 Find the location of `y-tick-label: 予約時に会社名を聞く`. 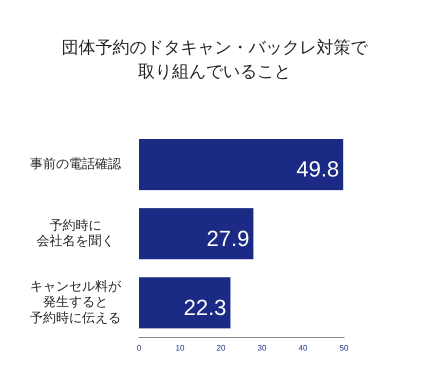

y-tick-label: 予約時に会社名を聞く is located at coordinates (75, 233).